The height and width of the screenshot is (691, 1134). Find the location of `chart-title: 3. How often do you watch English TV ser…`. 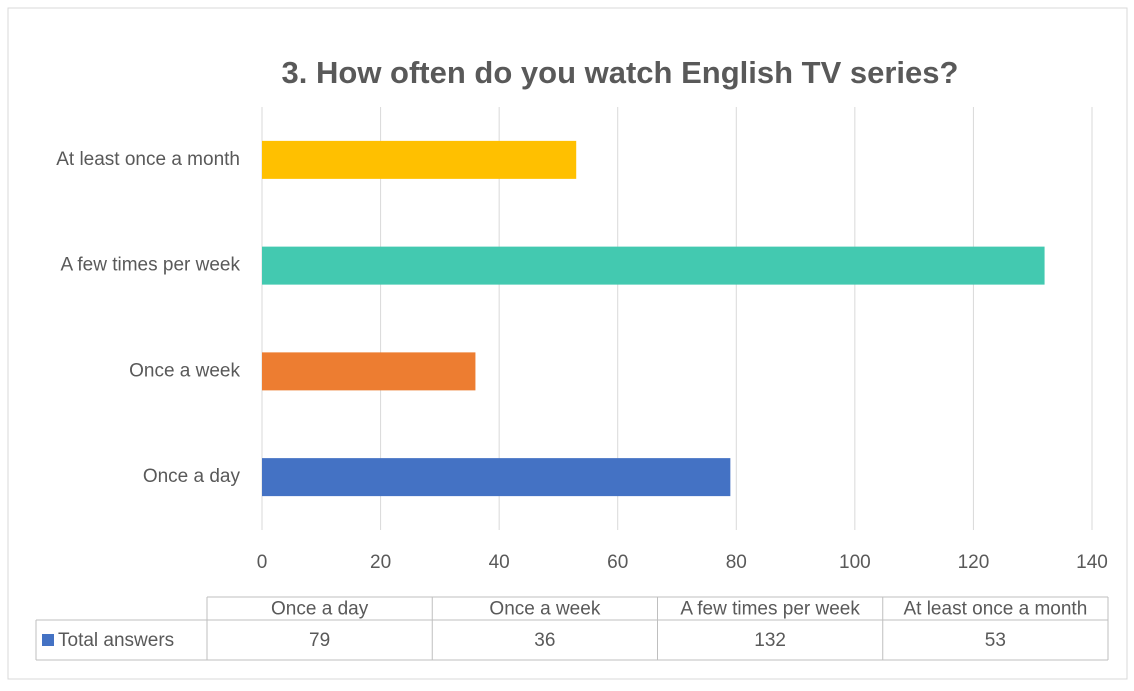

chart-title: 3. How often do you watch English TV ser… is located at coordinates (620, 72).